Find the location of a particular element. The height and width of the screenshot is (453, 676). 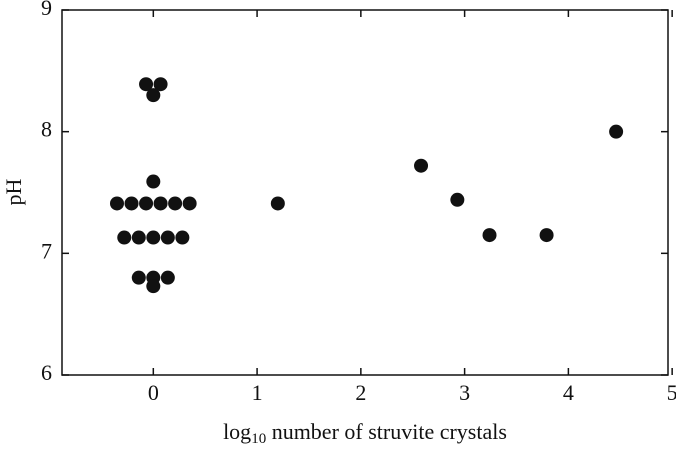

x-tick-label: 0 is located at coordinates (153, 392).